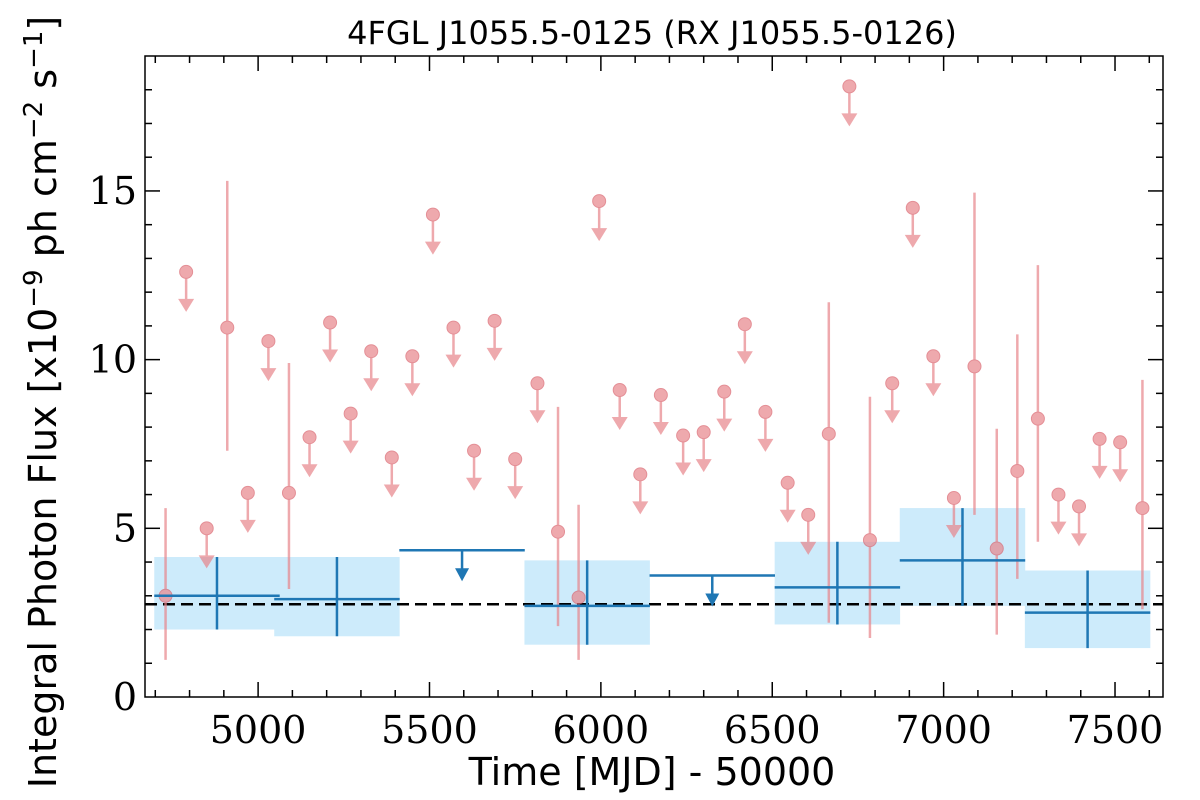 This screenshot has width=1200, height=800. What do you see at coordinates (1115, 730) in the screenshot?
I see `x-tick-label: 7500` at bounding box center [1115, 730].